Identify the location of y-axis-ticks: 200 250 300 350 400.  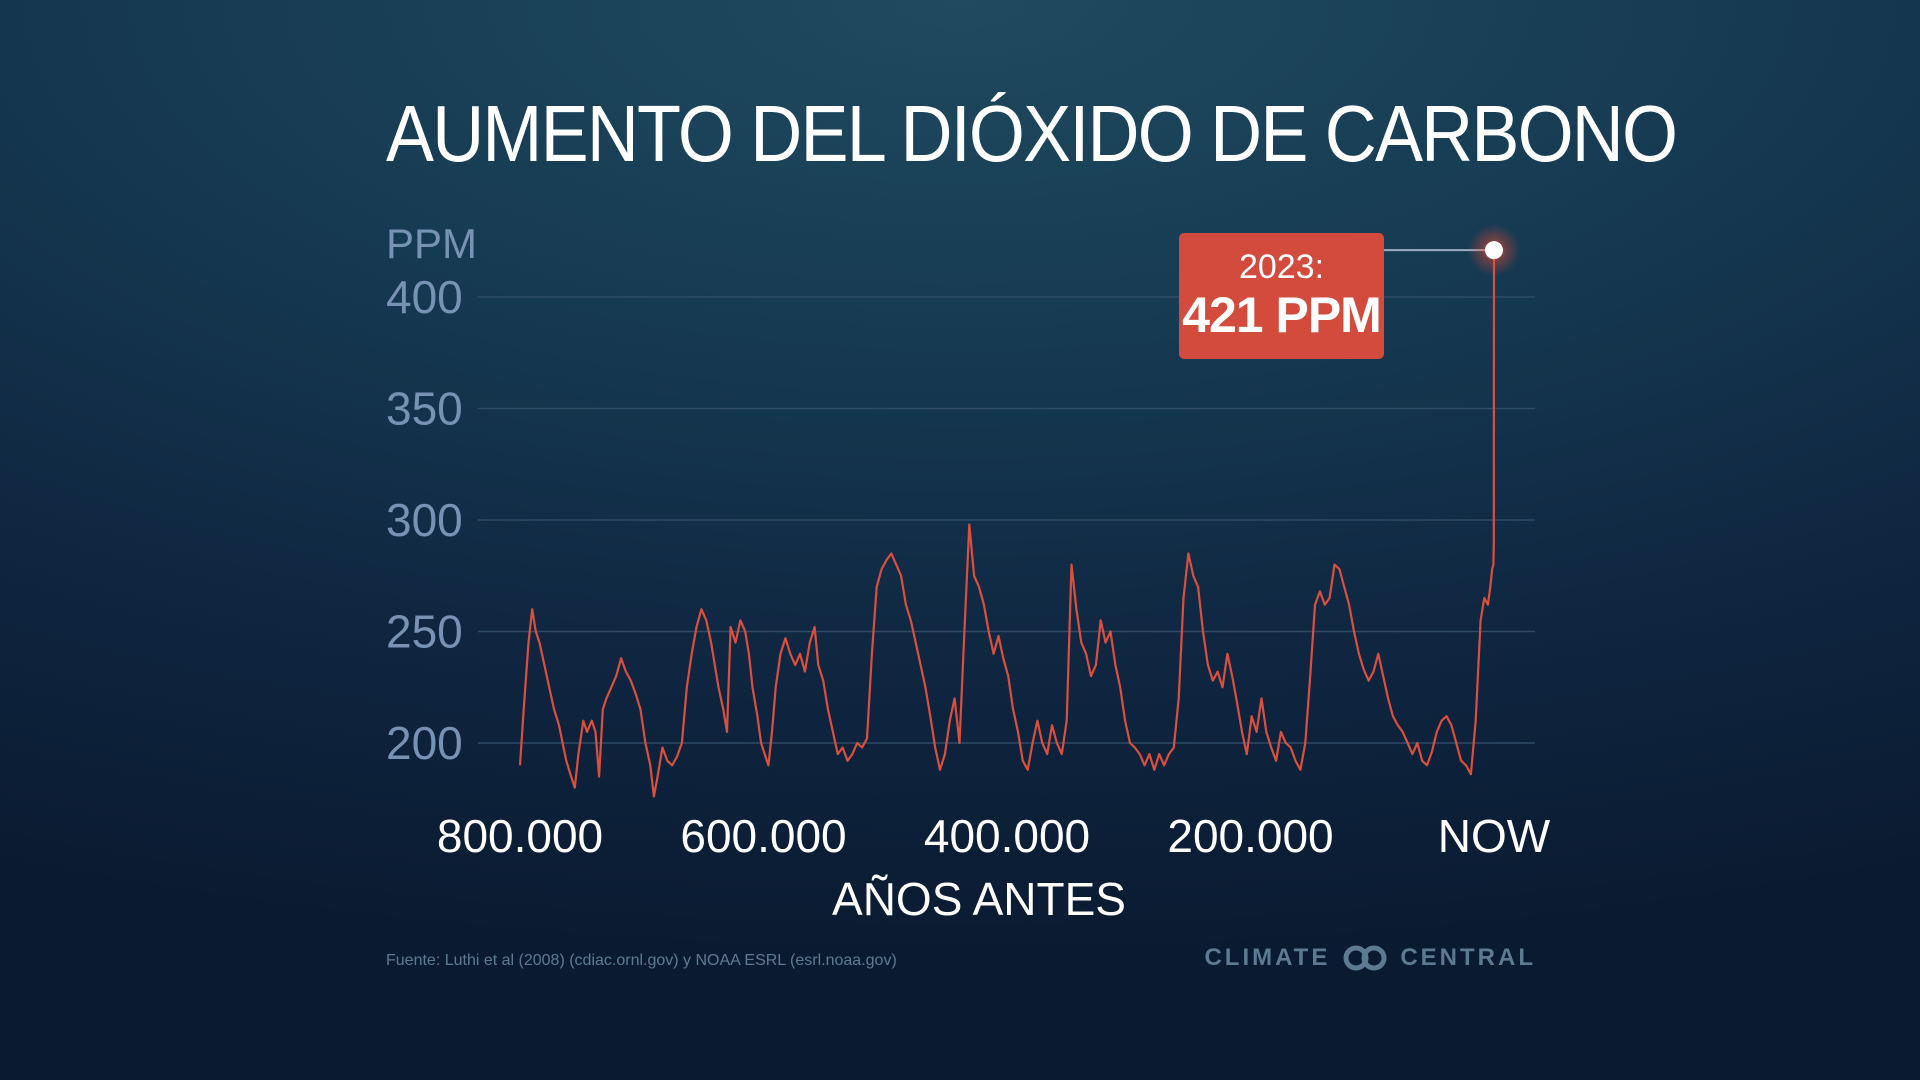
(424, 520).